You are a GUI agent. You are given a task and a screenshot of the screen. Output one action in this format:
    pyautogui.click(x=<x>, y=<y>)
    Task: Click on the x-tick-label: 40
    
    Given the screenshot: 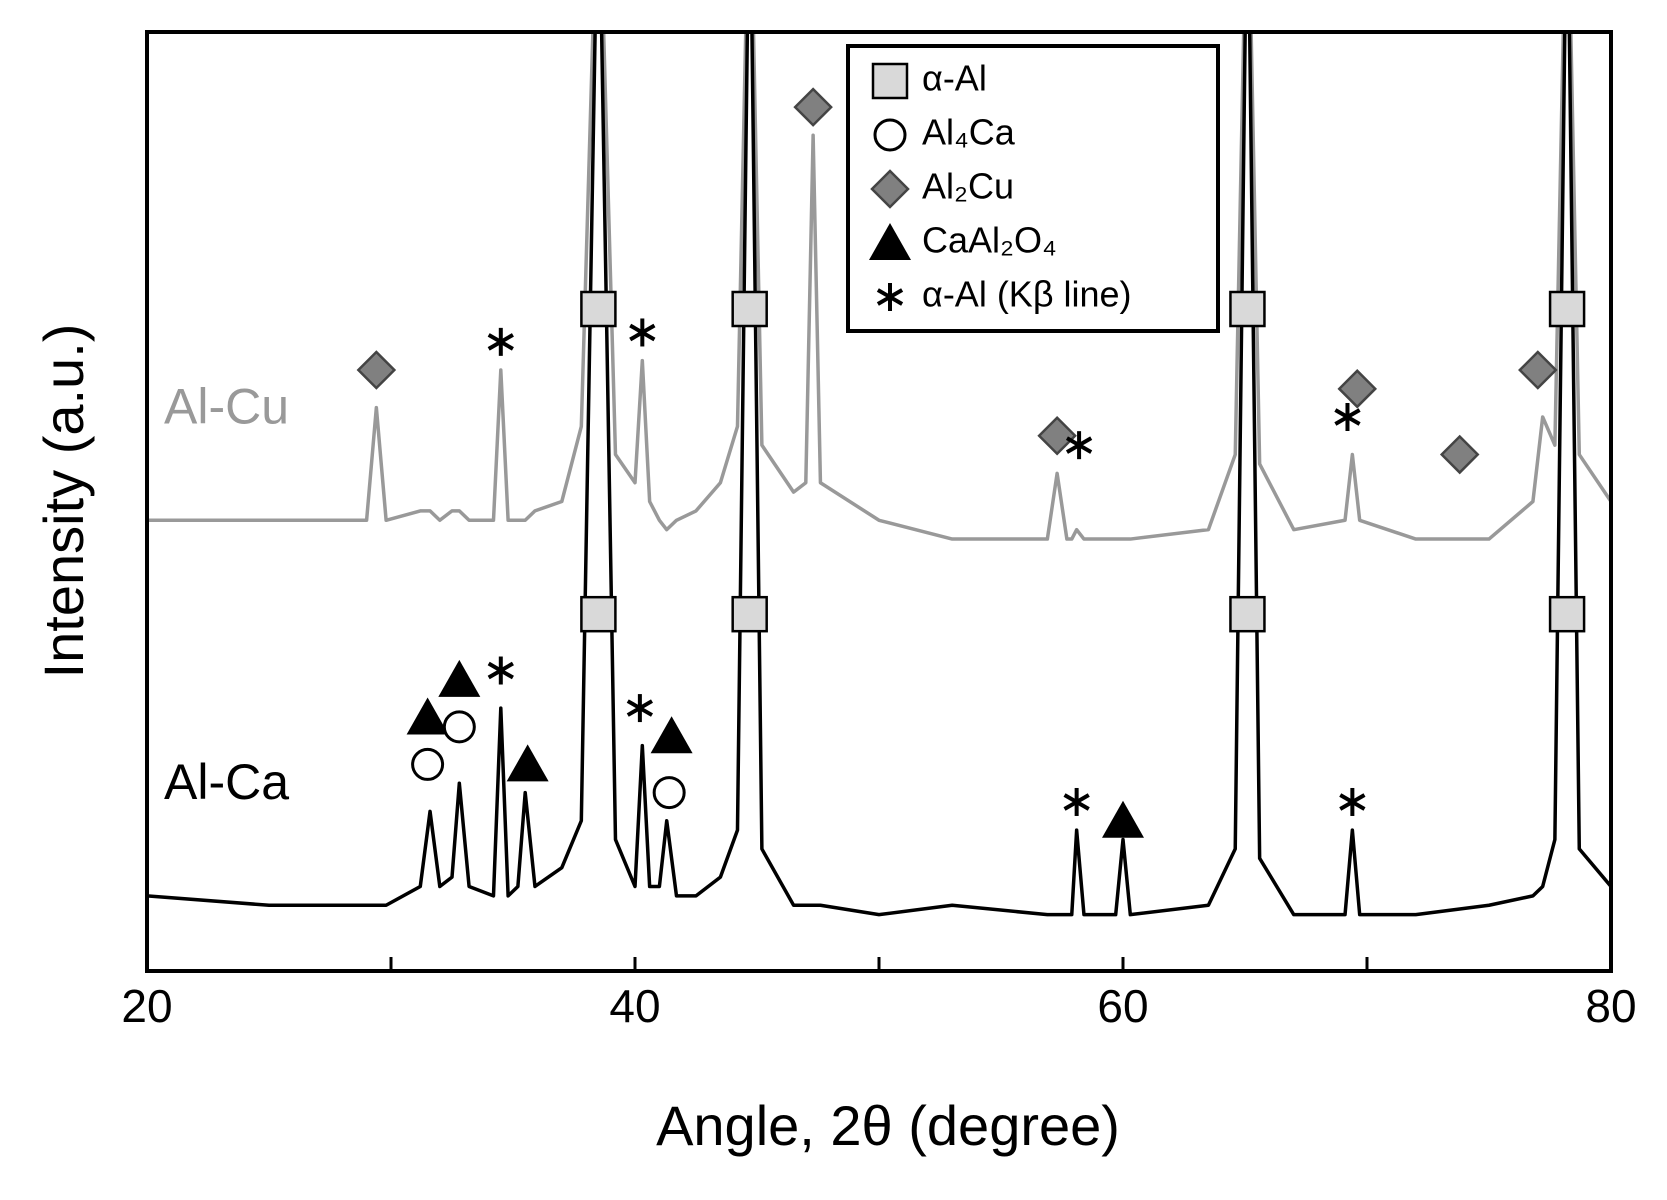 What is the action you would take?
    pyautogui.click(x=634, y=1006)
    